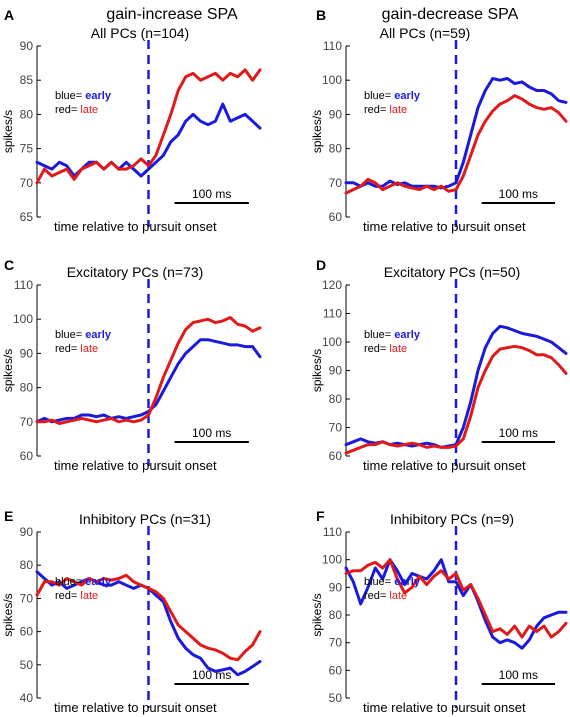 This screenshot has height=717, width=570. I want to click on y-tick-label: 85, so click(27, 80).